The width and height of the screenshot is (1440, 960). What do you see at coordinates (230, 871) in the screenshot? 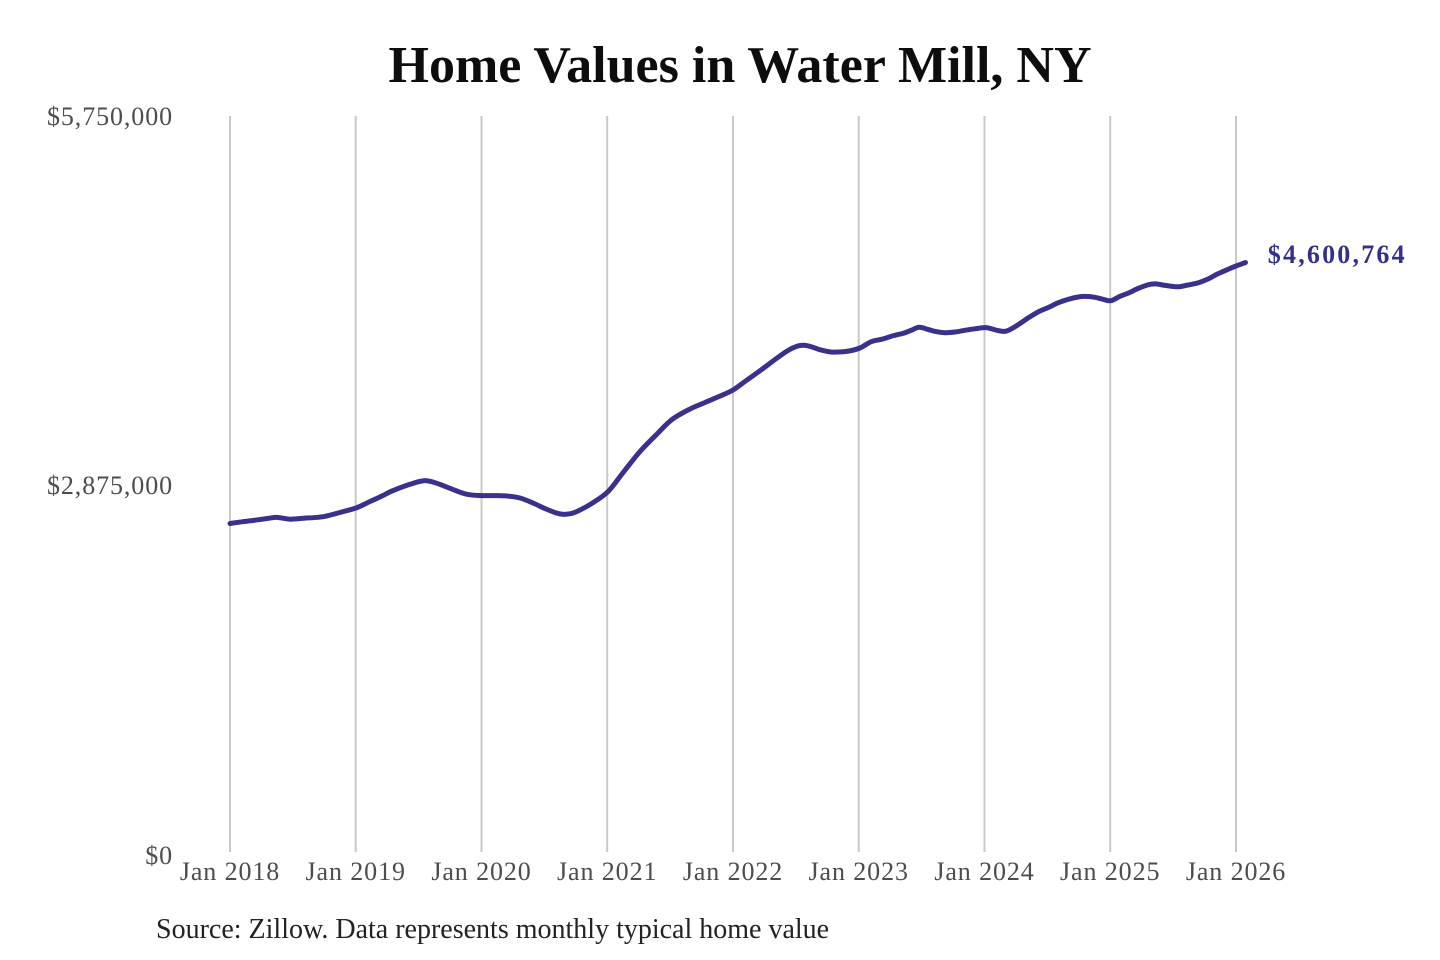
I see `svg-text: Jan 2018` at bounding box center [230, 871].